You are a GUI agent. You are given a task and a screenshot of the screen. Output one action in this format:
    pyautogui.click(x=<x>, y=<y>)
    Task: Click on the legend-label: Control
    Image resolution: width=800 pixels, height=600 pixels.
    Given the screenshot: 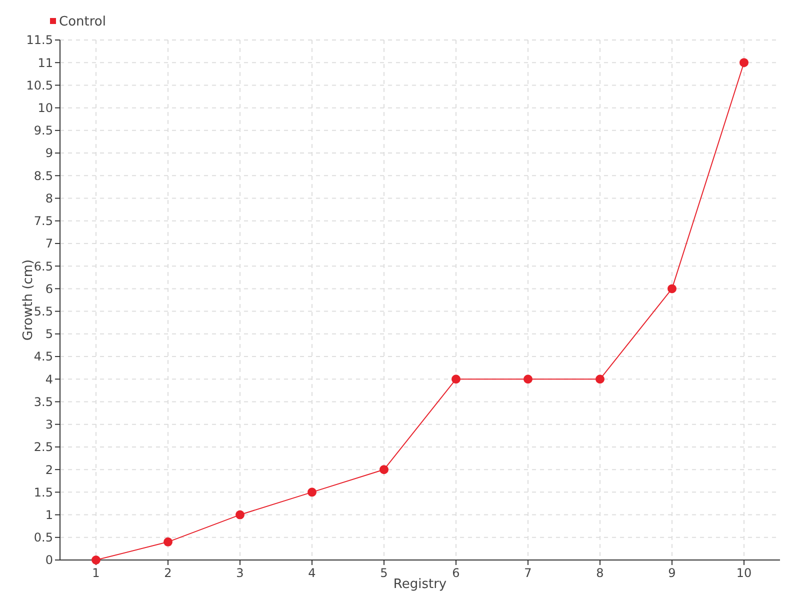 What is the action you would take?
    pyautogui.click(x=82, y=22)
    